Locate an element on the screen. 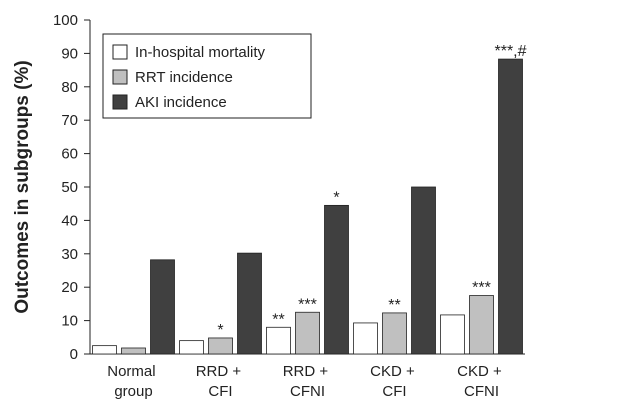 The width and height of the screenshot is (622, 404). legend-box is located at coordinates (207, 76).